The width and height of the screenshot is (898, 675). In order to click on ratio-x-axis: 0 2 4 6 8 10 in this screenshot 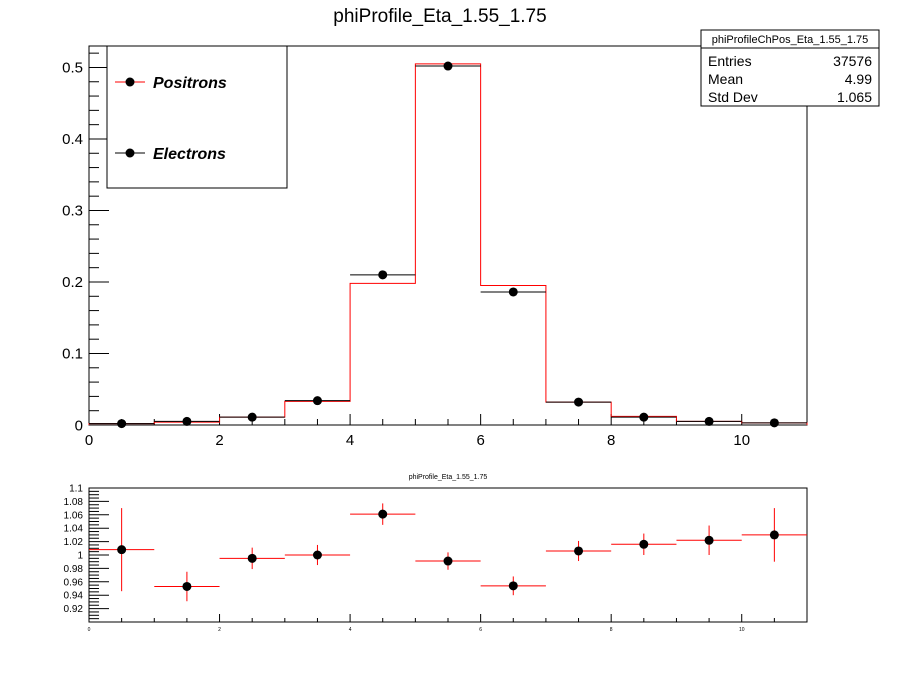, I will do `click(448, 623)`.